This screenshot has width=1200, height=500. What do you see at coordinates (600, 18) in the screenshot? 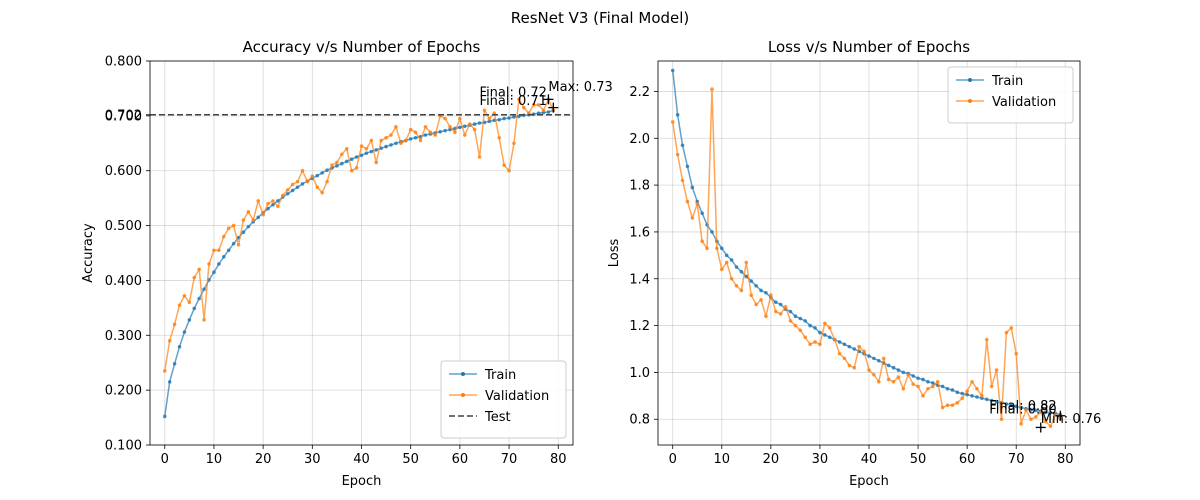
I see `figure-suptitle: ResNet V3 (Final Model)` at bounding box center [600, 18].